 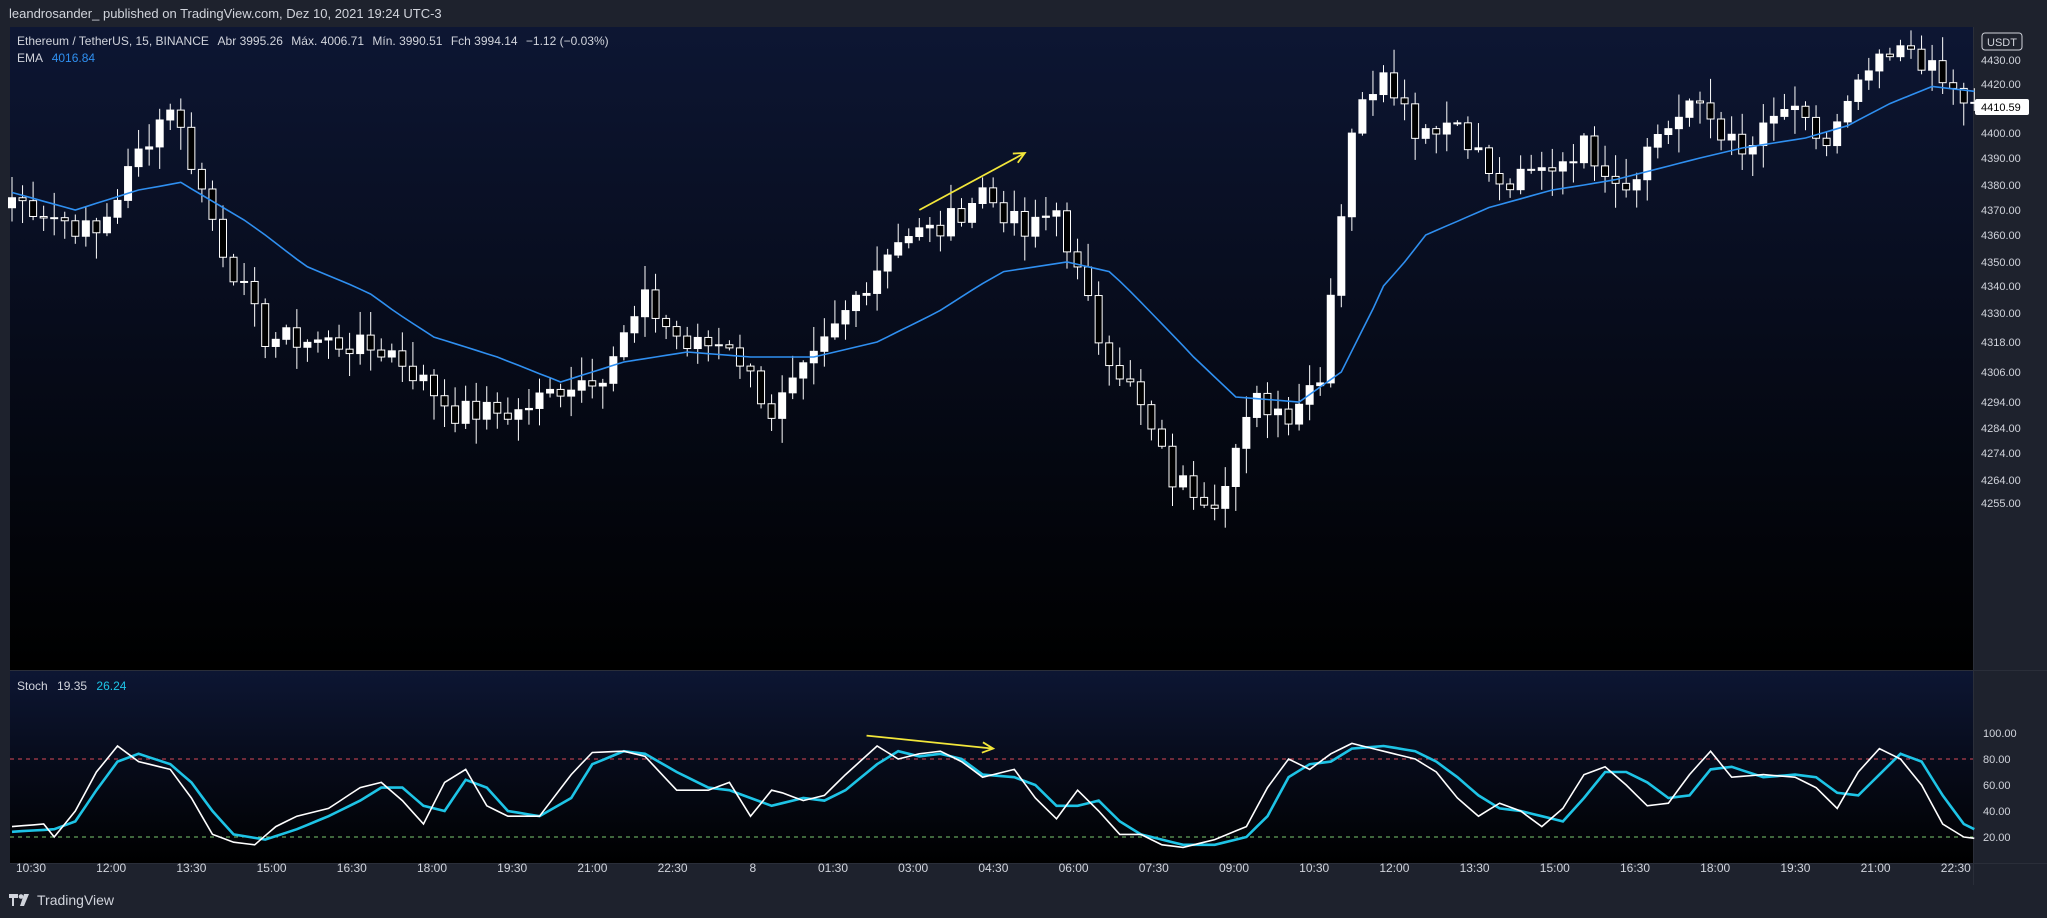 I want to click on time-tick-label: 15:00, so click(x=1555, y=868).